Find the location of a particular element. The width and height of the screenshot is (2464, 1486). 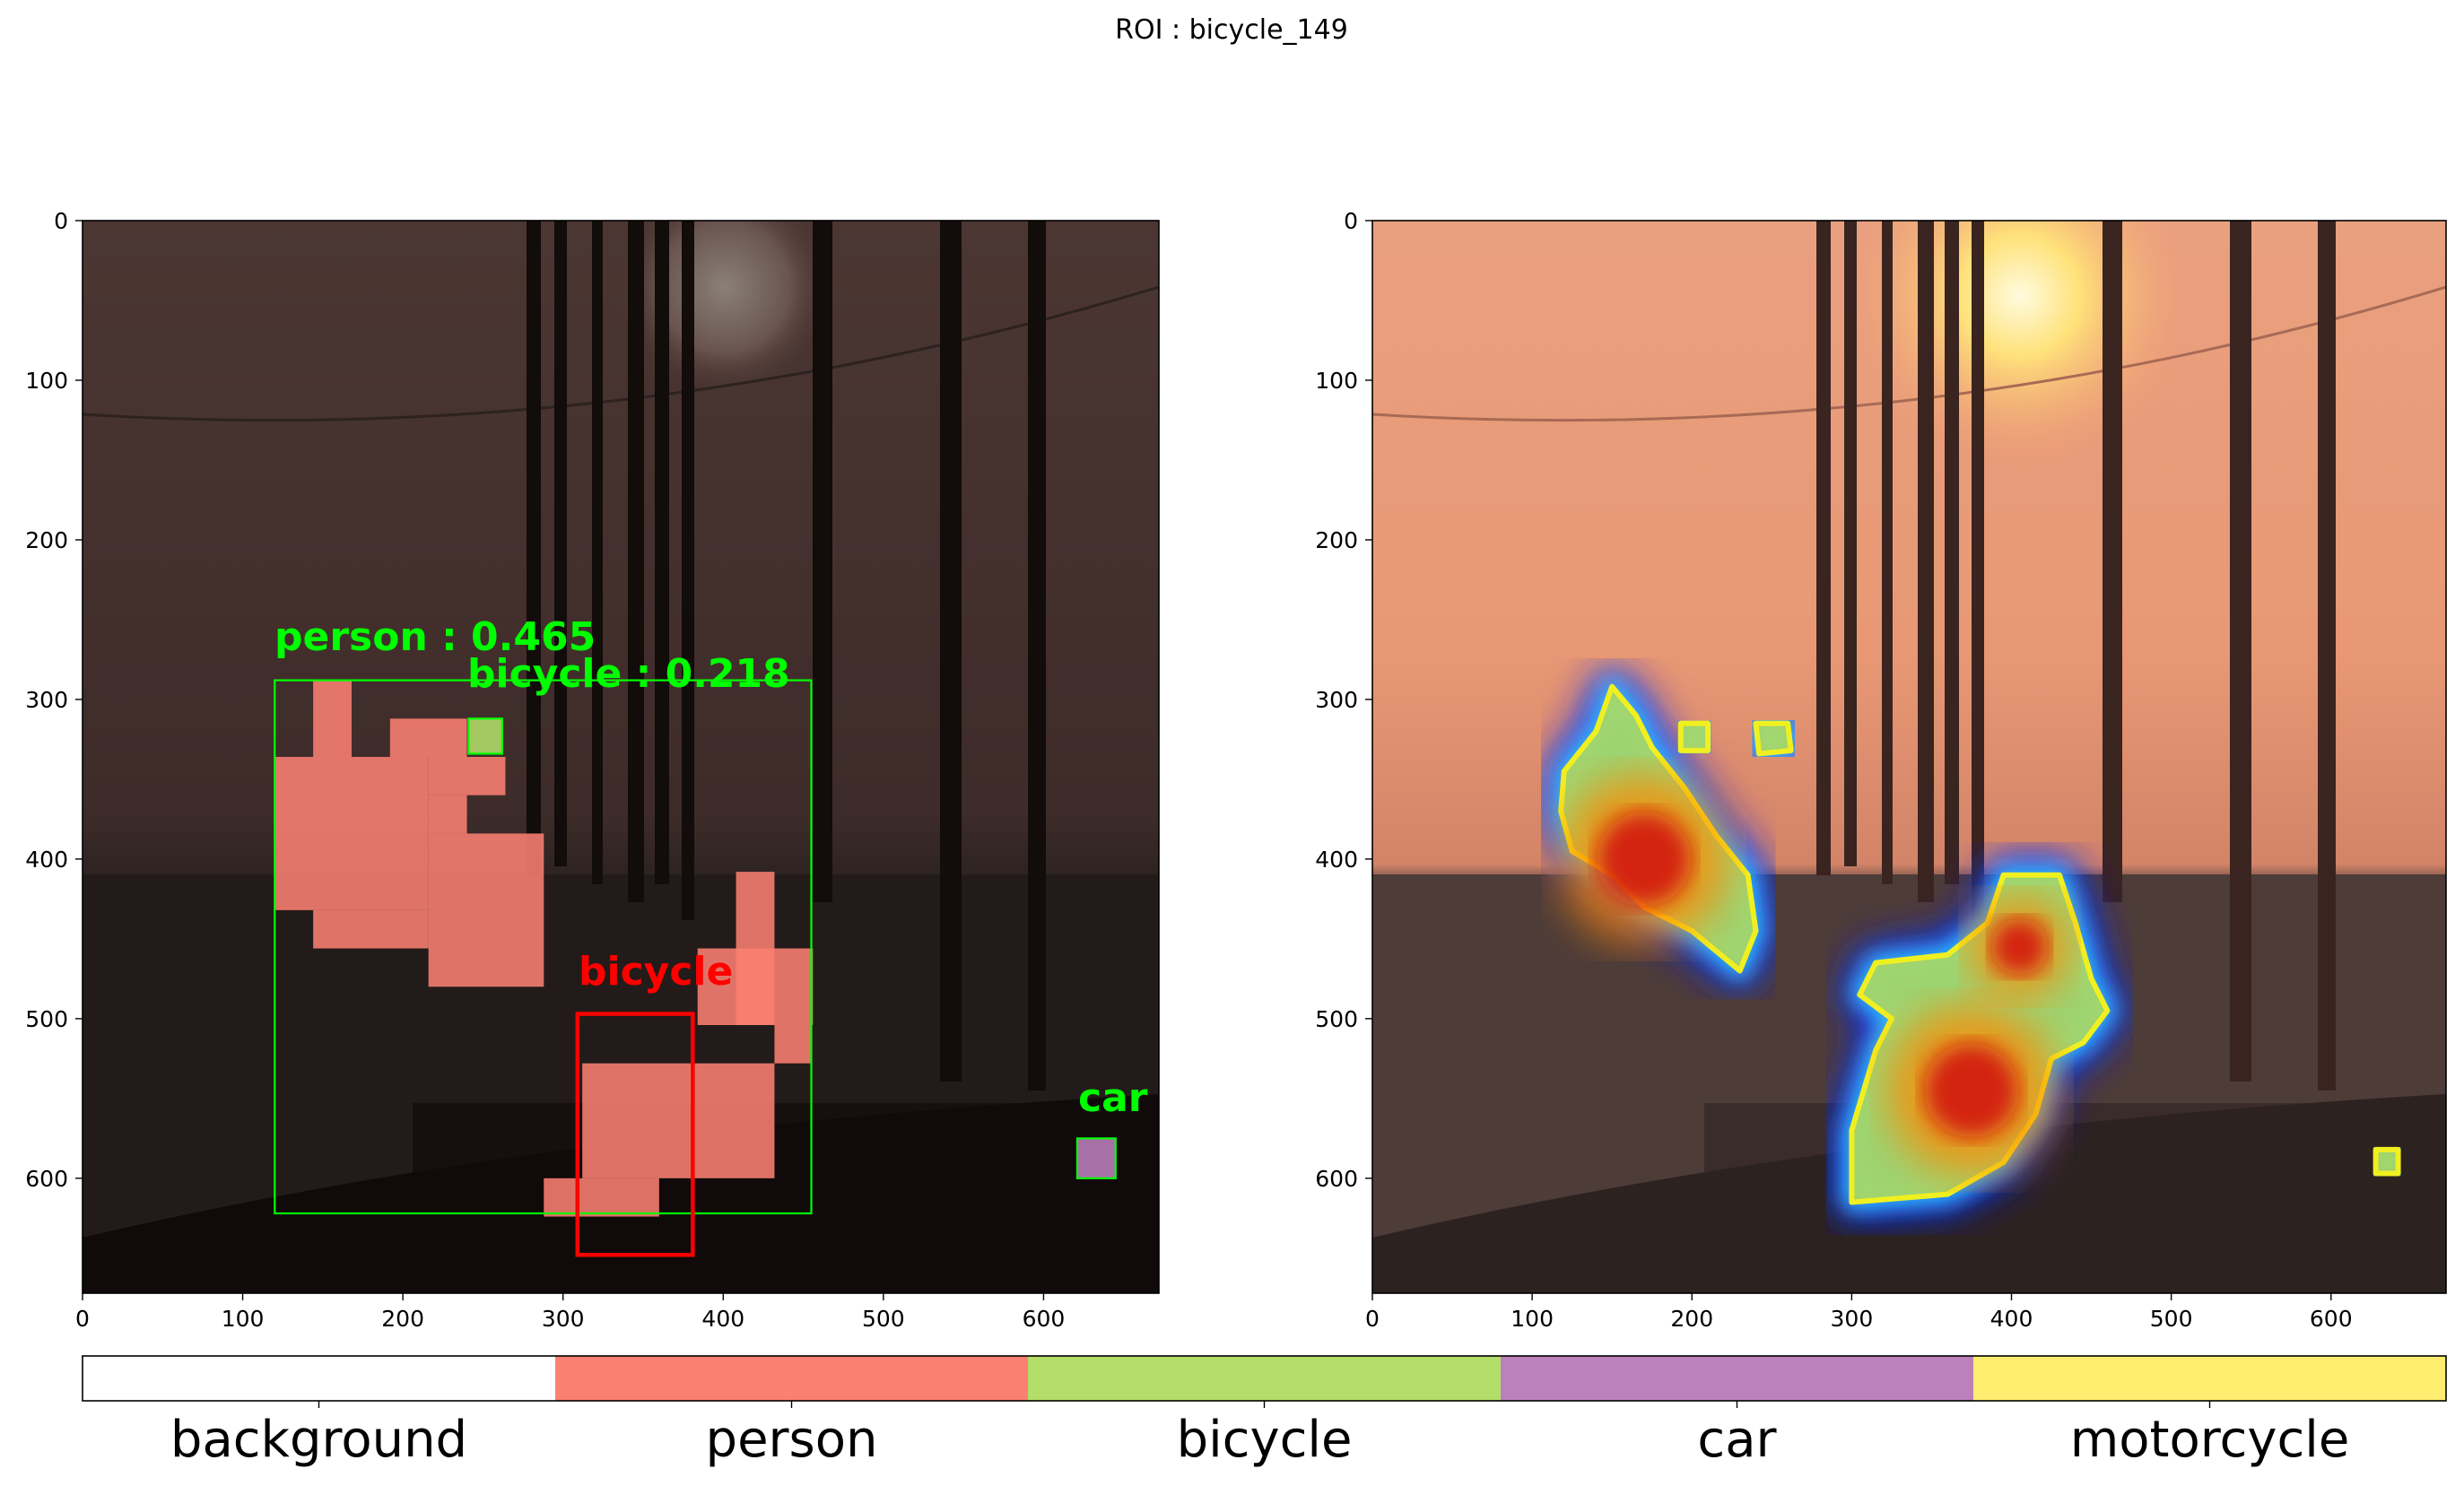

figure-title: ROI : bicycle_149 is located at coordinates (1231, 30).